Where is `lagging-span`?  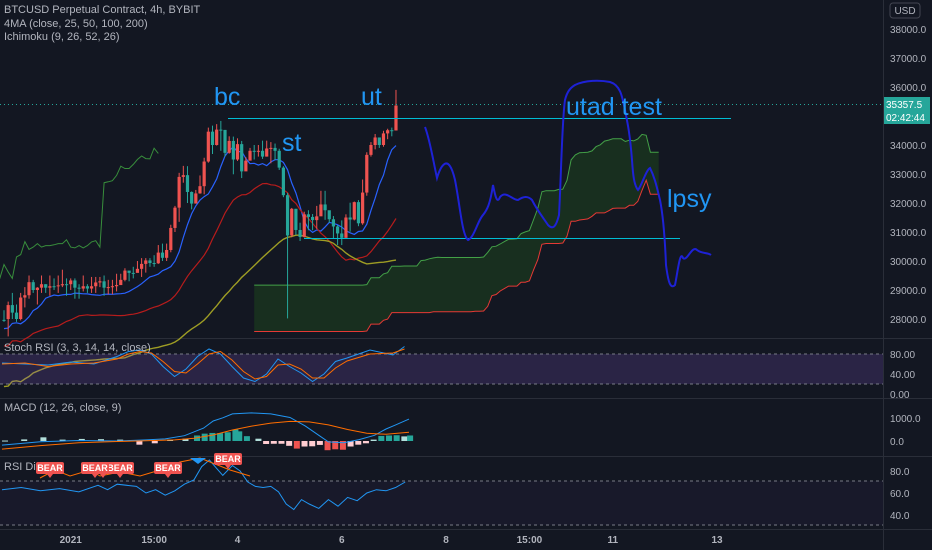
lagging-span is located at coordinates (79, 213).